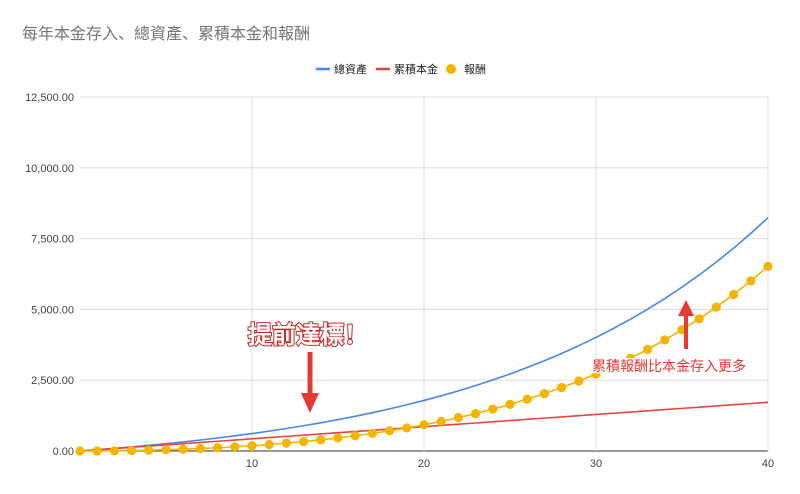 The width and height of the screenshot is (800, 494). I want to click on y-tick-label: 0.00, so click(63, 452).